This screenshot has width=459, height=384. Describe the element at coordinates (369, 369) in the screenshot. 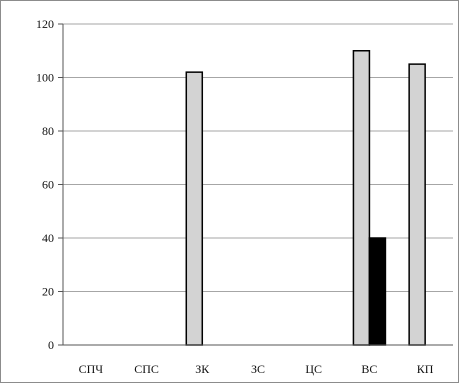

I see `x-tick-label: ВС` at that location.